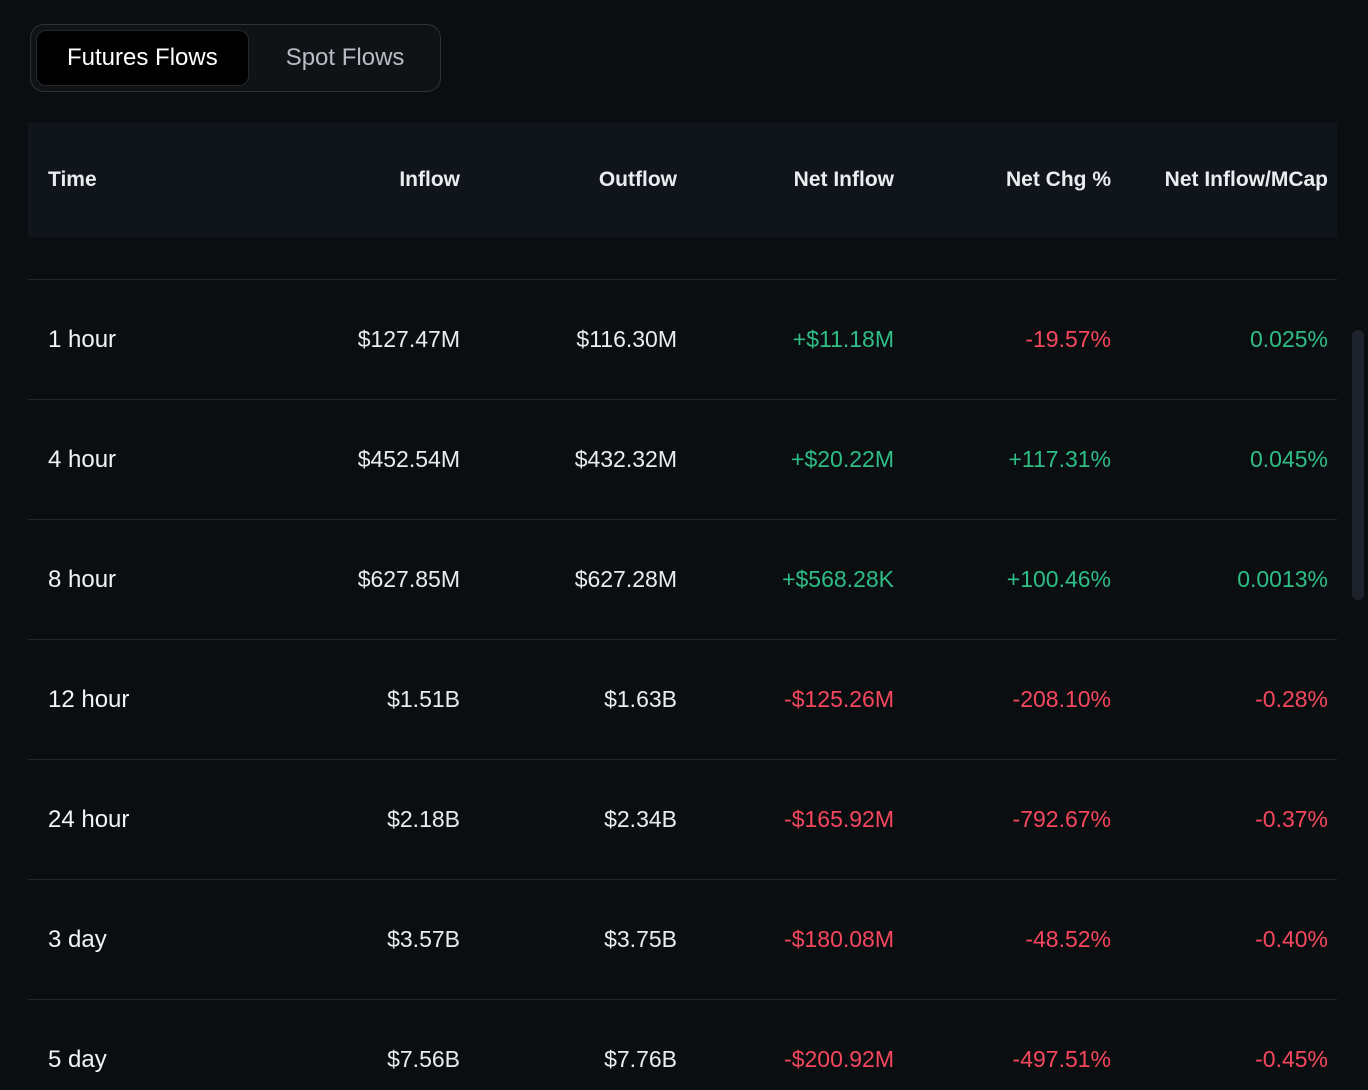  I want to click on cell-net-chg-pct: -19.57%, so click(1068, 339).